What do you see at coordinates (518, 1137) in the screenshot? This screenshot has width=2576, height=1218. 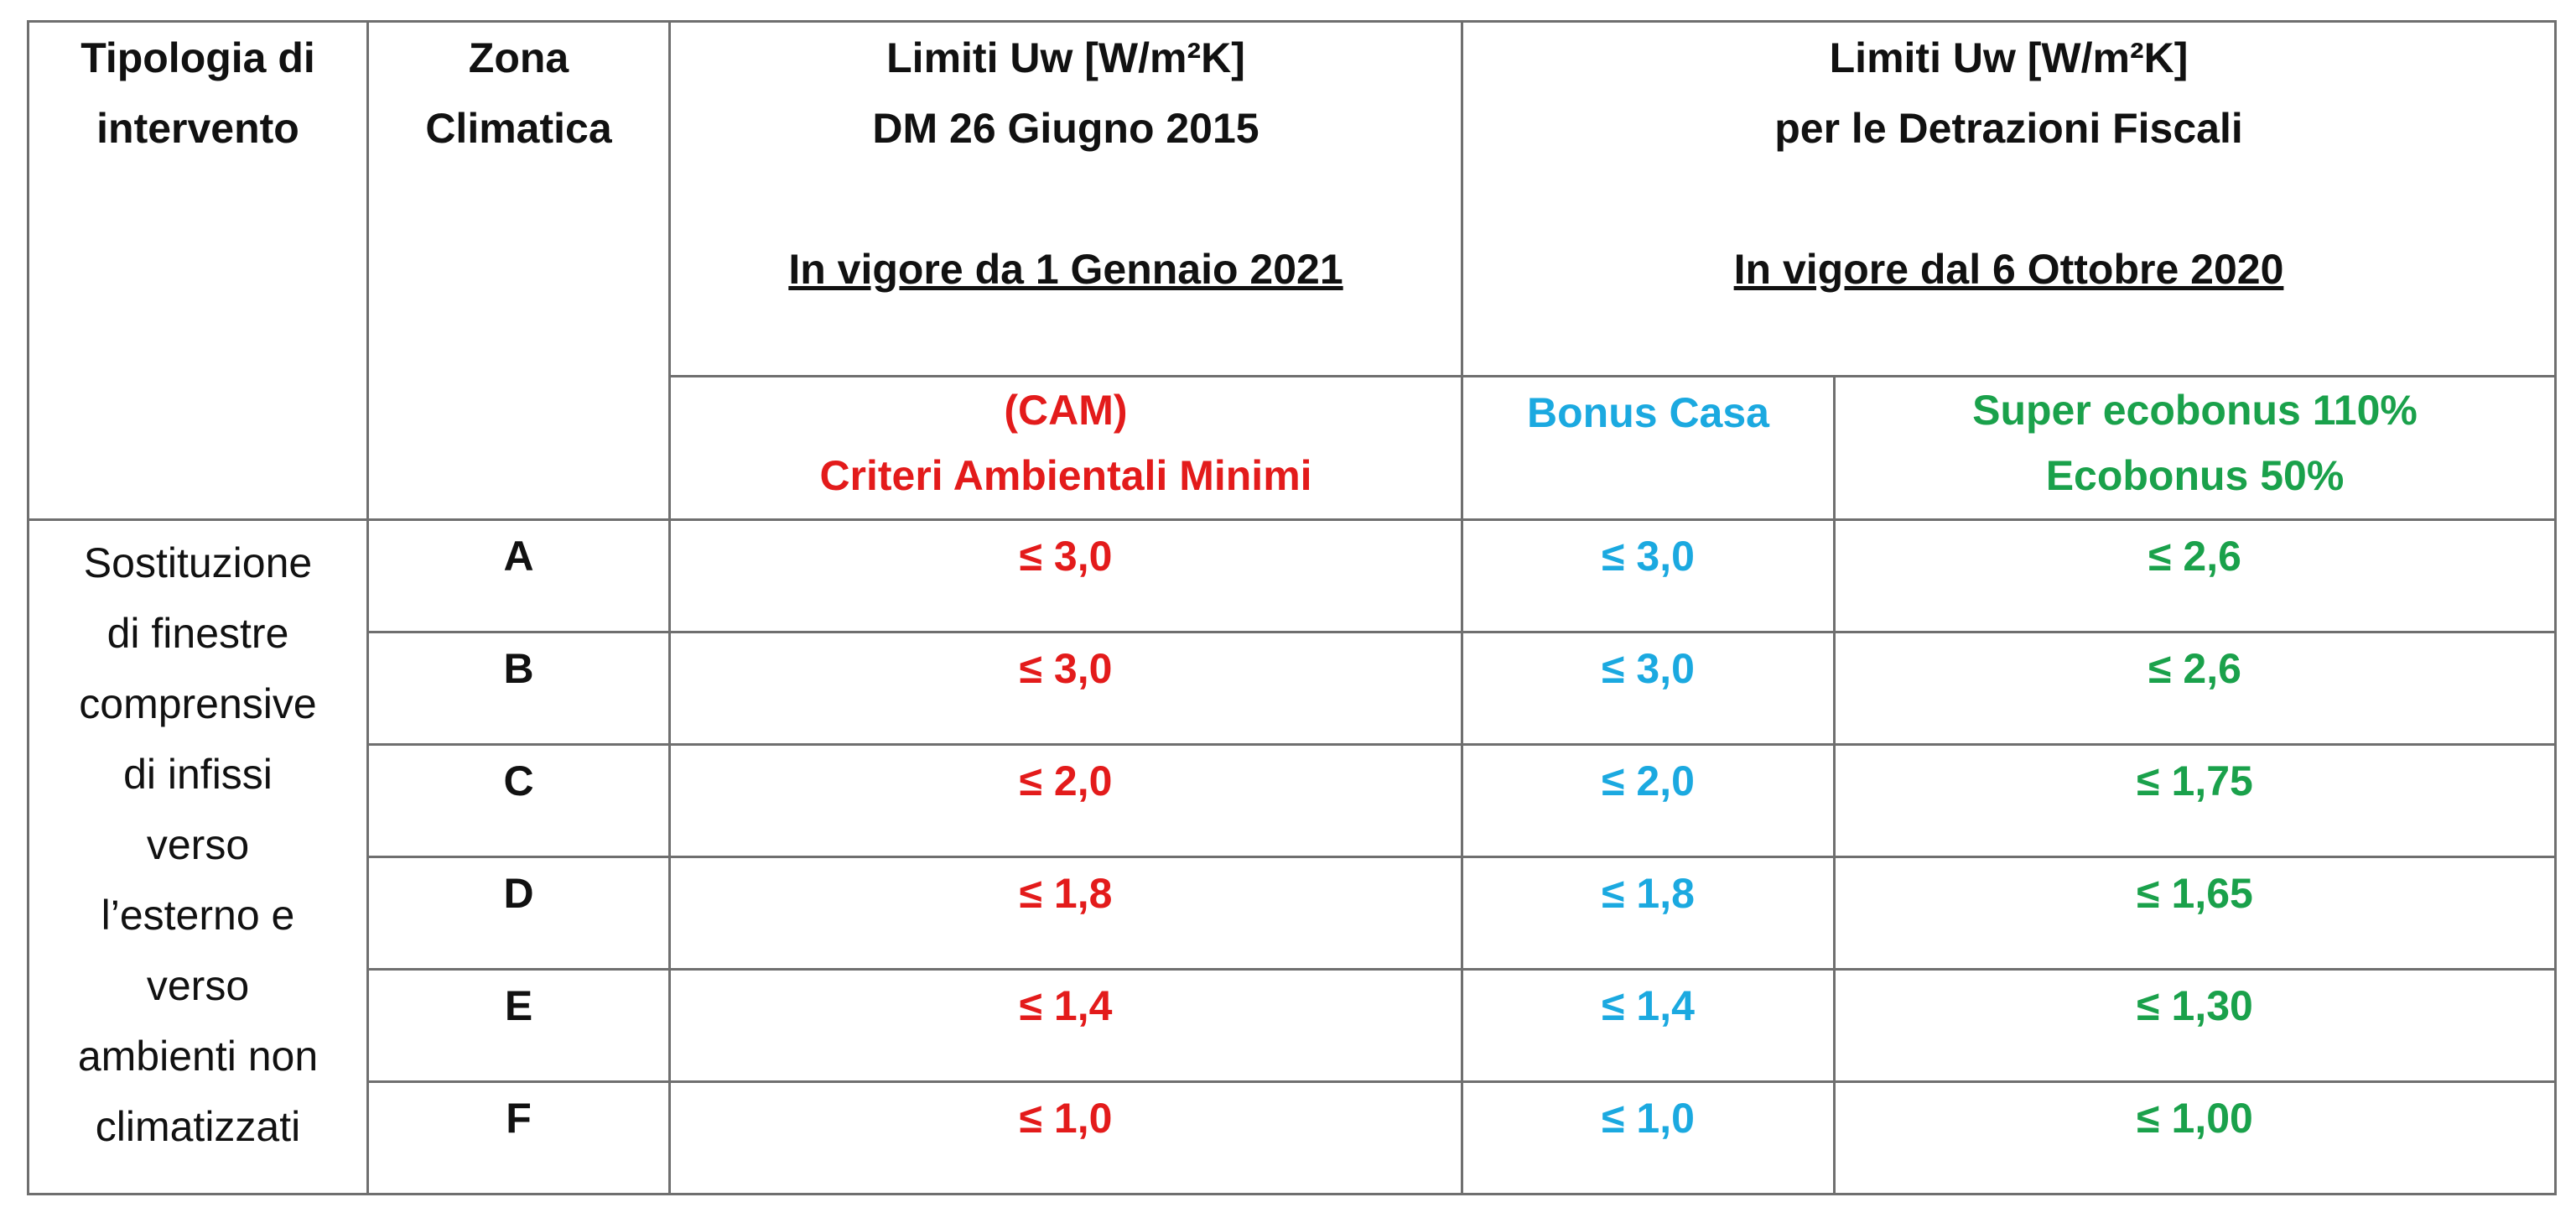 I see `zona-cell: F` at bounding box center [518, 1137].